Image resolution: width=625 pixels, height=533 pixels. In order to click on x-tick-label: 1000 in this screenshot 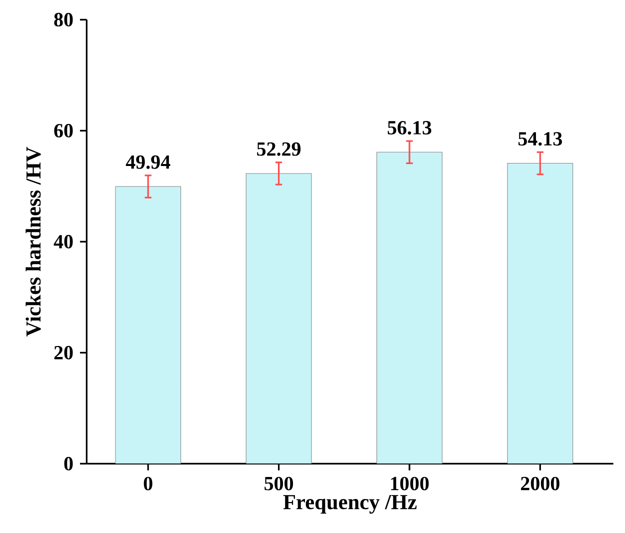, I will do `click(410, 483)`.